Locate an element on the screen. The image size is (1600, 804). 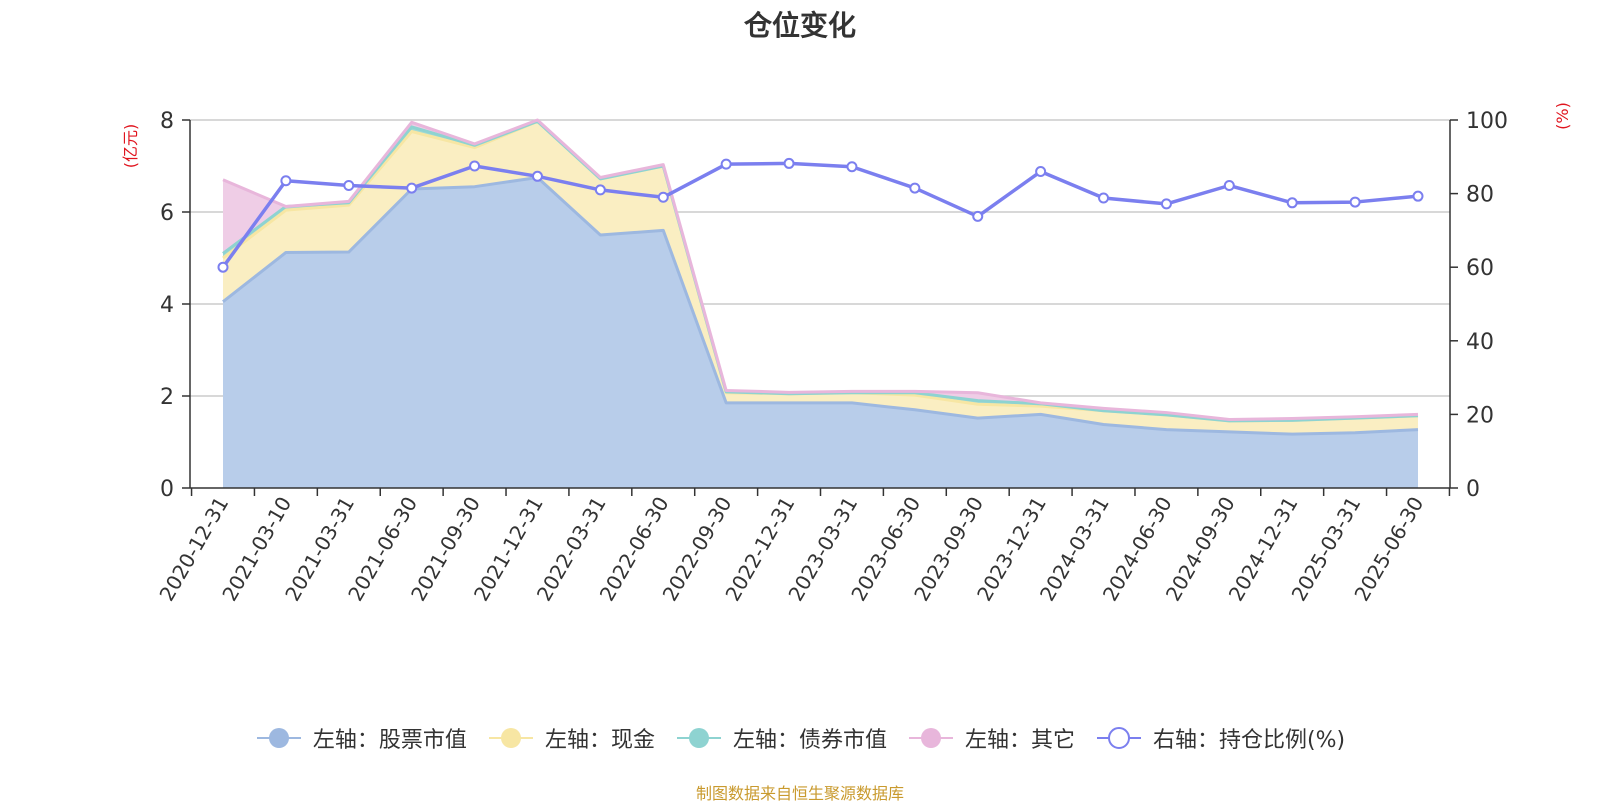
y-left-tick-label: 8 is located at coordinates (167, 121).